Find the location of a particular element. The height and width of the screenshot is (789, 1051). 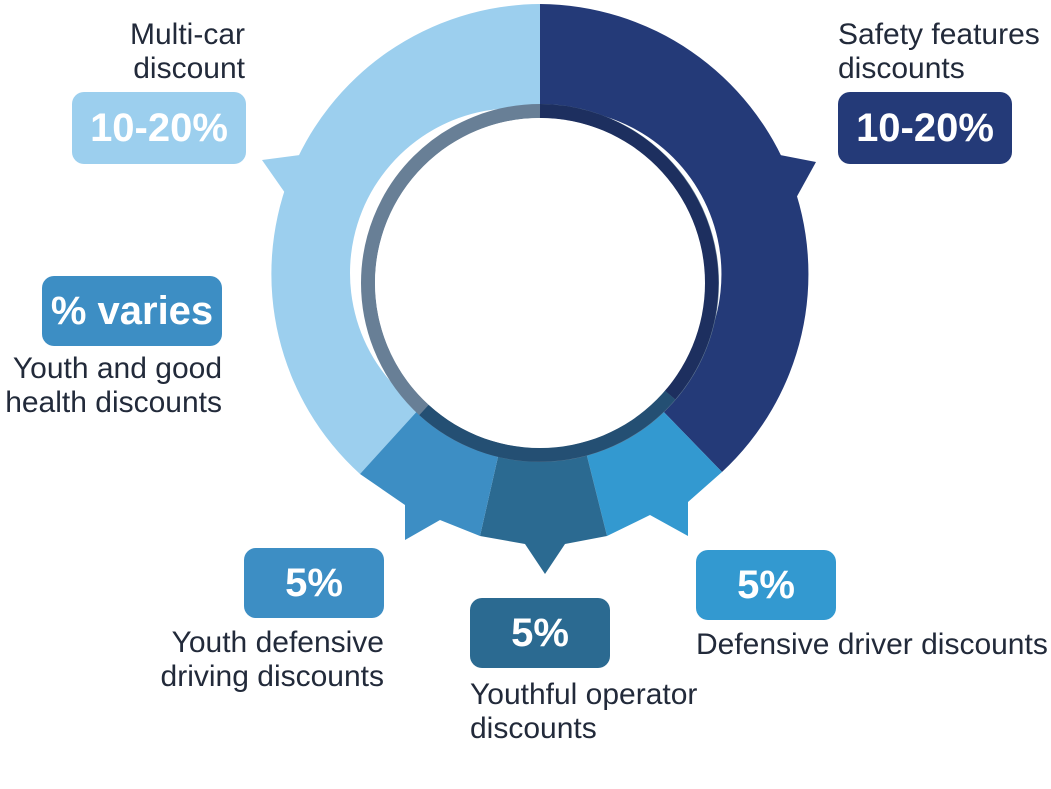

donut-hole is located at coordinates (540, 283).